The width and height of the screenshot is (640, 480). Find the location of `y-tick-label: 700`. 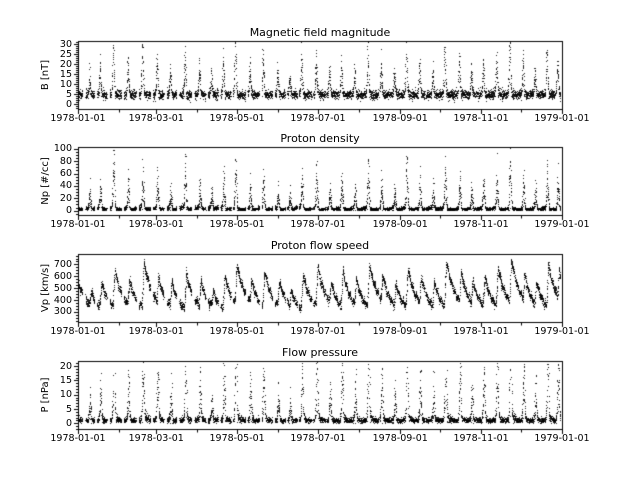

y-tick-label: 700 is located at coordinates (62, 264).